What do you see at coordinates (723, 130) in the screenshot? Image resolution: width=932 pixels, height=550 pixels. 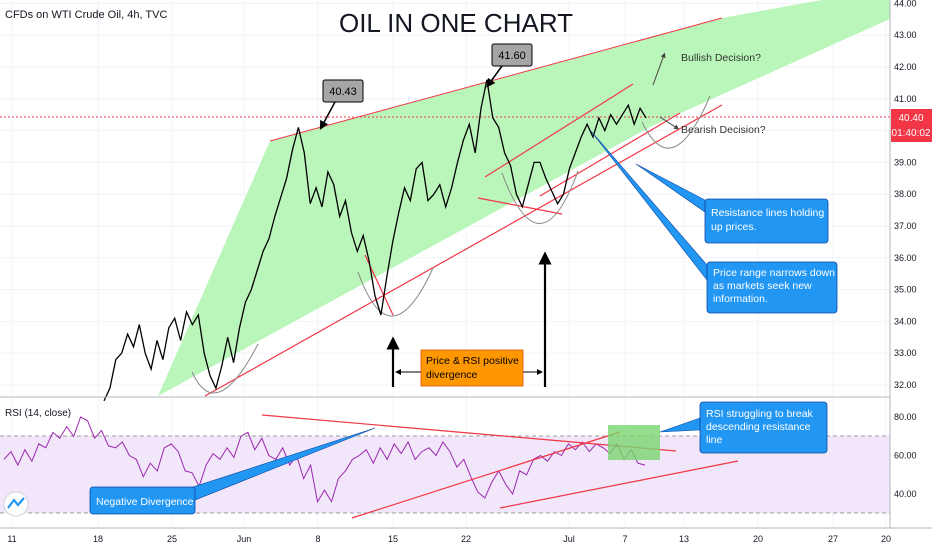 I see `bearish-label: Bearish Decision?` at bounding box center [723, 130].